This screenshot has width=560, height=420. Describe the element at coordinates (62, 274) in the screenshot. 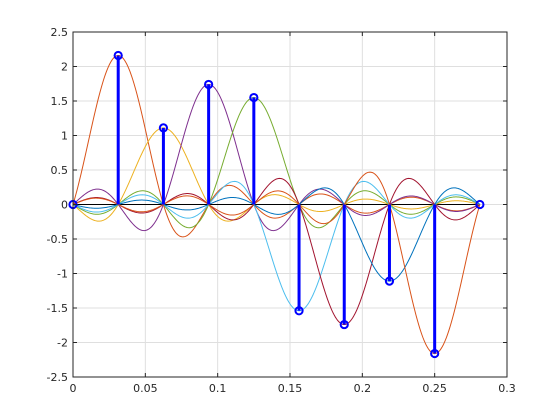

I see `y-tick-label: -1` at that location.